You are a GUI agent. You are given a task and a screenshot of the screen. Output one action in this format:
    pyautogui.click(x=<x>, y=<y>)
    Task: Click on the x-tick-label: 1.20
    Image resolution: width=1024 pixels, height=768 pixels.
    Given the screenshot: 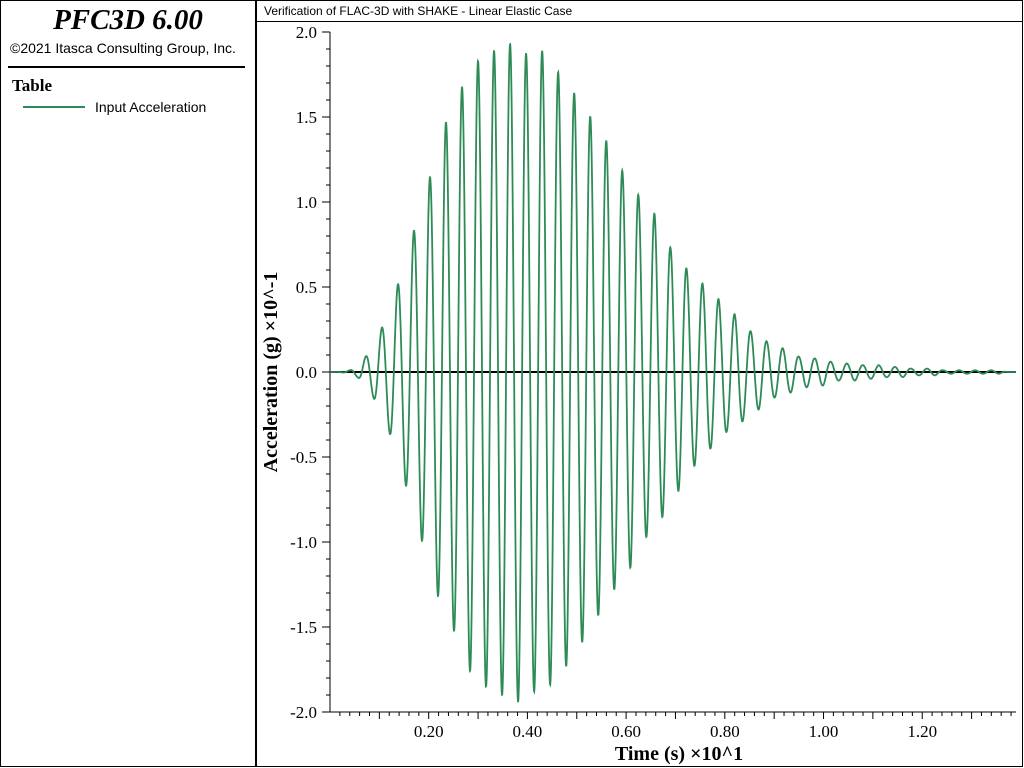 What is the action you would take?
    pyautogui.click(x=922, y=731)
    